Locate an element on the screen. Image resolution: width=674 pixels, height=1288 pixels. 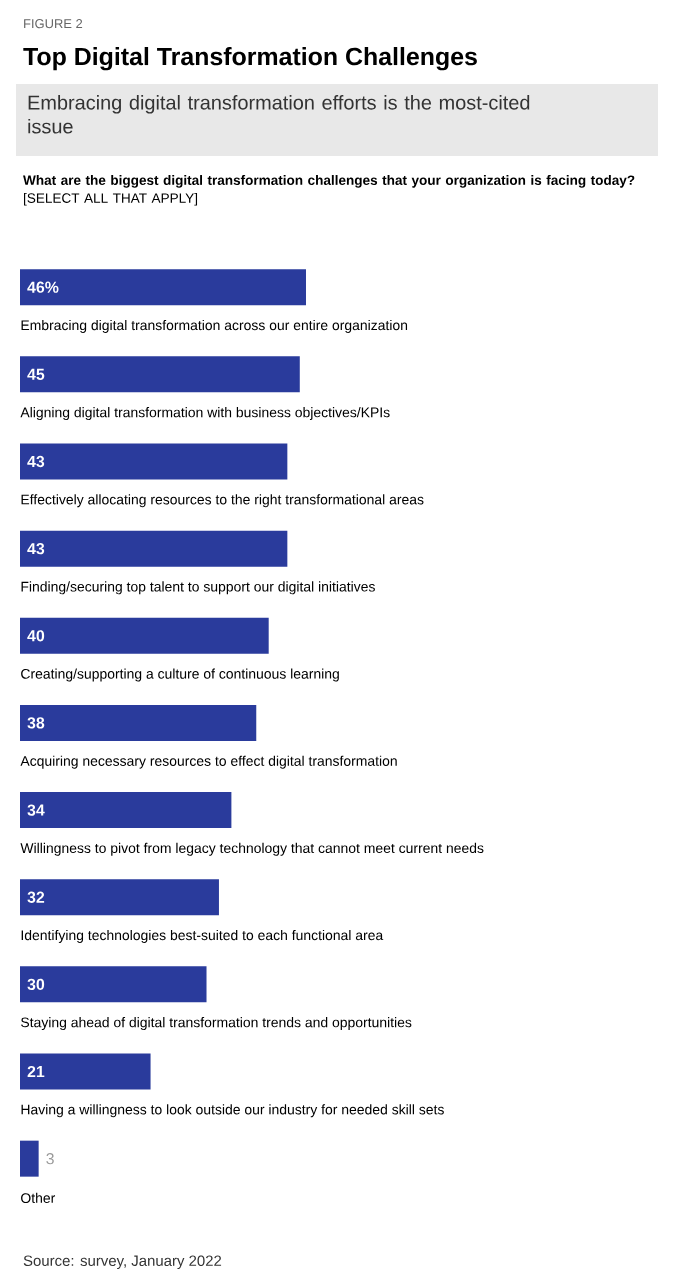
chart-subtitle: Embracing digital transformation efforts is the most-cited issue is located at coordinates (279, 114).